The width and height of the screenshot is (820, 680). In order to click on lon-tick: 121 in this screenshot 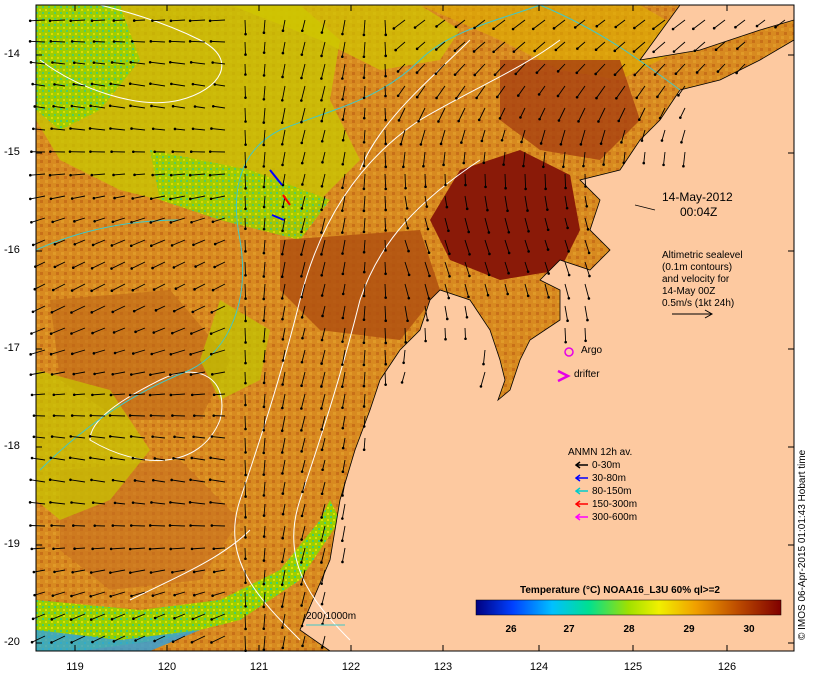, I will do `click(259, 667)`.